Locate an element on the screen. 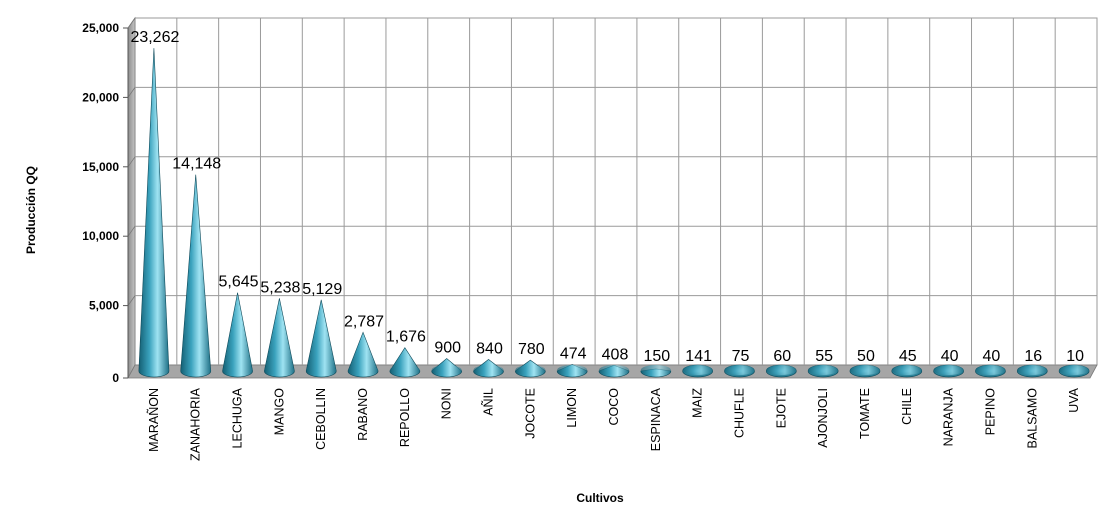  y-tick-label: 15,000 is located at coordinates (100, 167).